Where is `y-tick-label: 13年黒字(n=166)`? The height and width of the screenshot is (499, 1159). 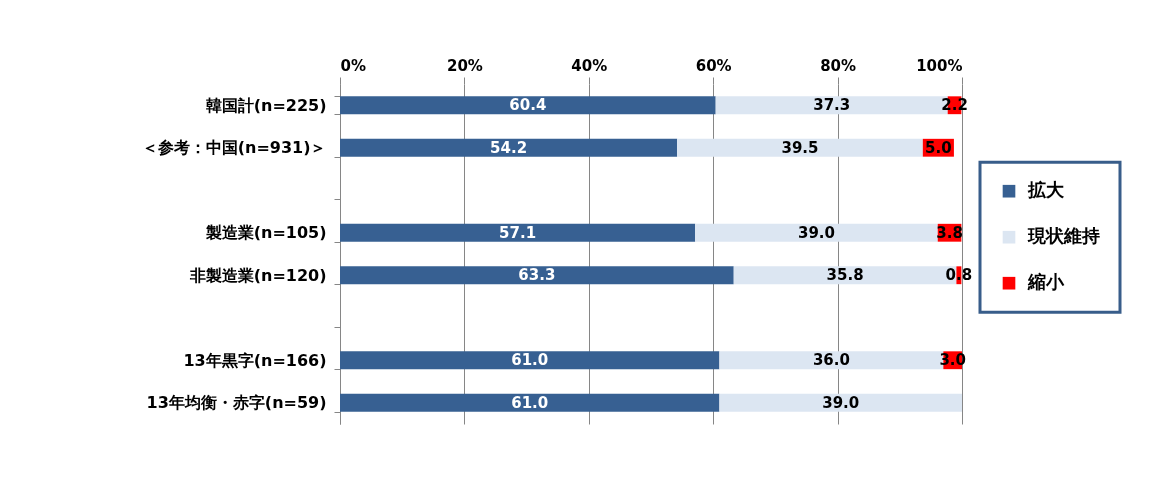
y-tick-label: 13年黒字(n=166) is located at coordinates (255, 360).